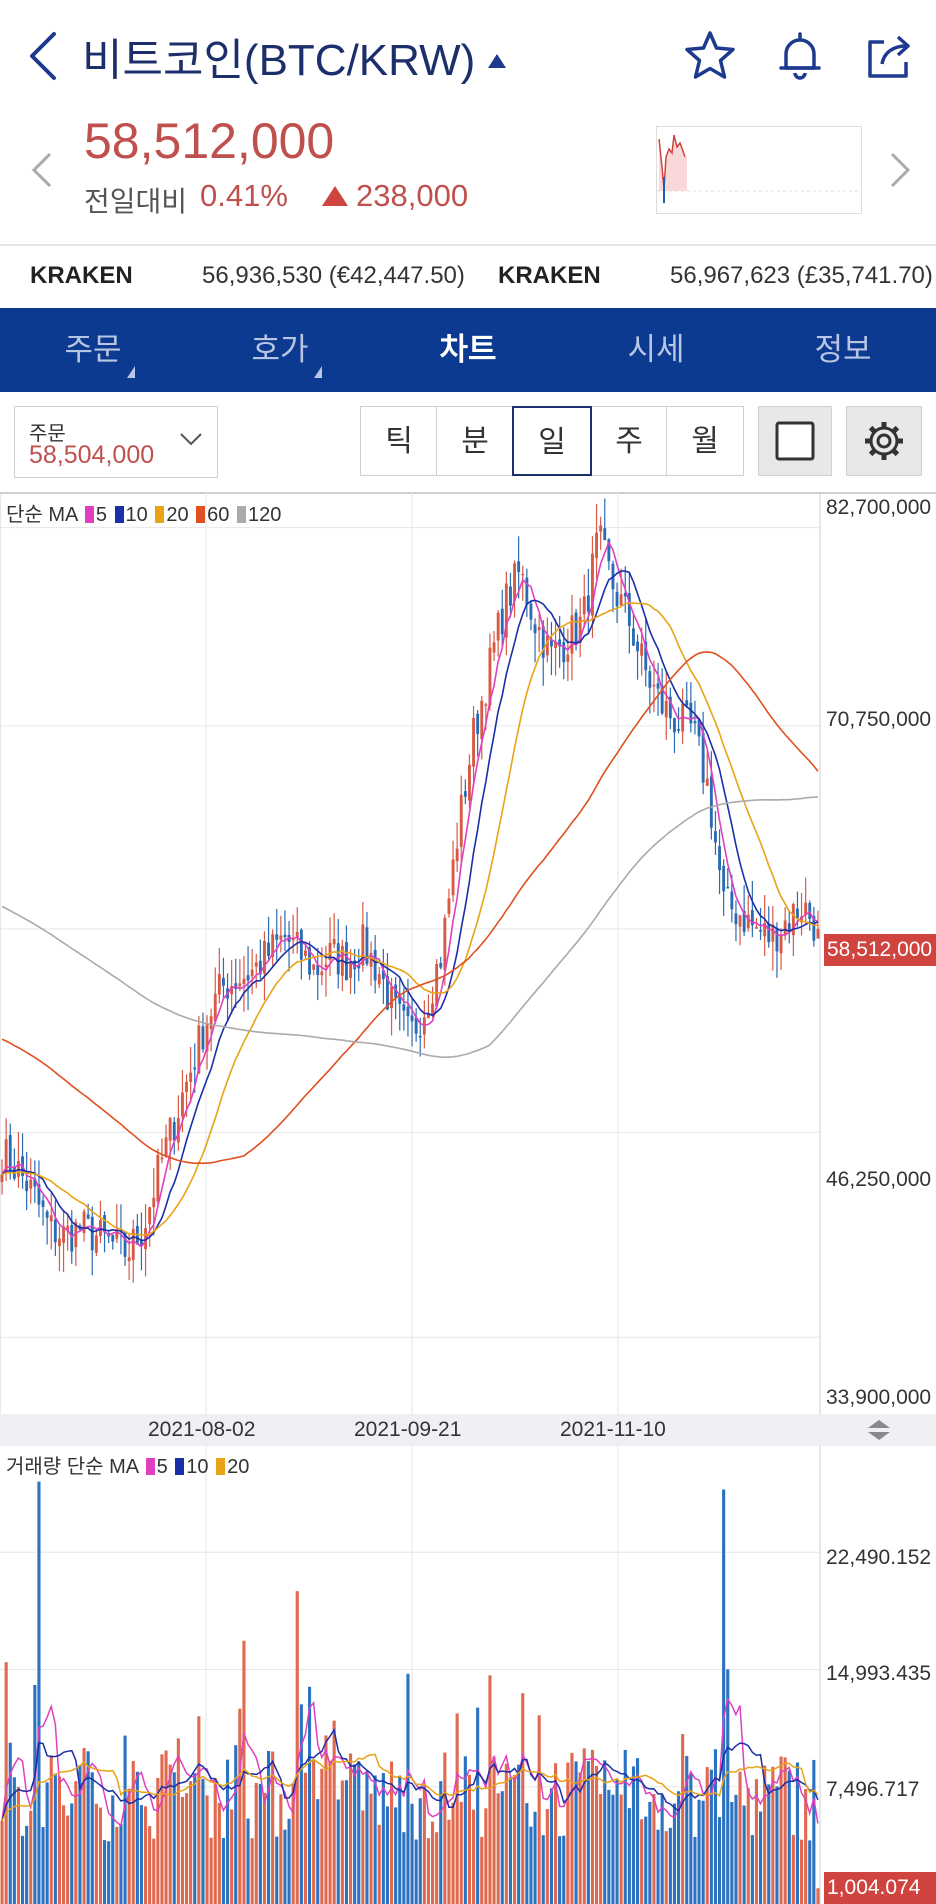 The image size is (936, 1904). I want to click on tab-market-price: 시세, so click(656, 350).